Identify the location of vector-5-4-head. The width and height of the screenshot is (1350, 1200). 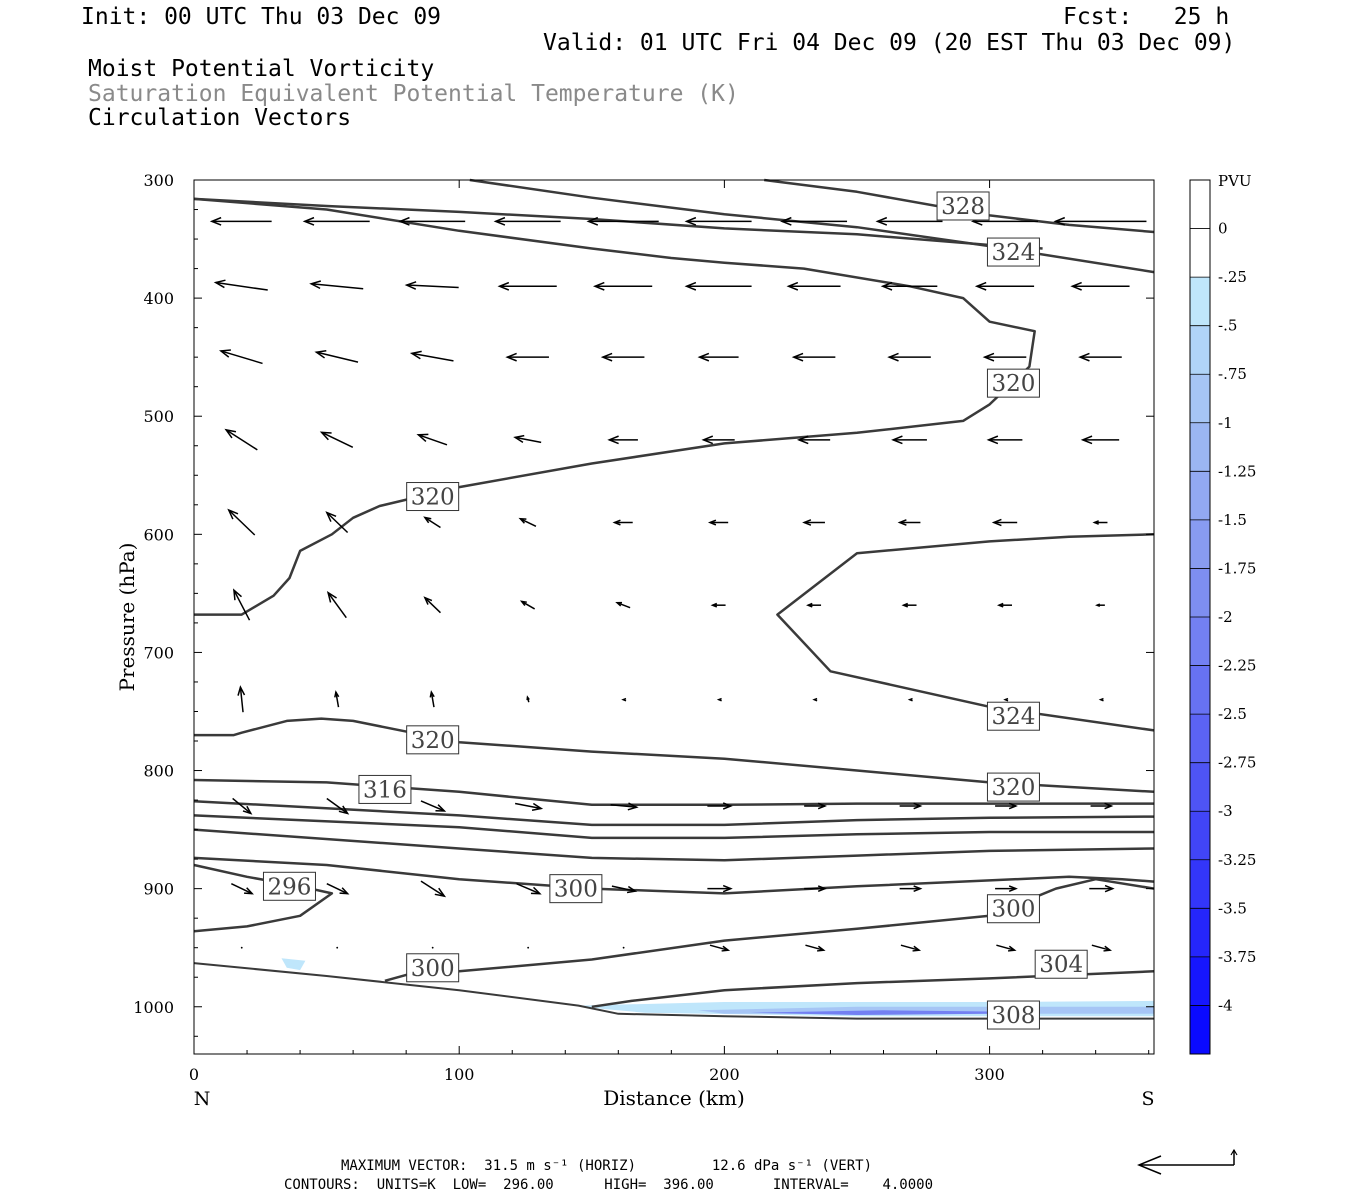
(618, 604).